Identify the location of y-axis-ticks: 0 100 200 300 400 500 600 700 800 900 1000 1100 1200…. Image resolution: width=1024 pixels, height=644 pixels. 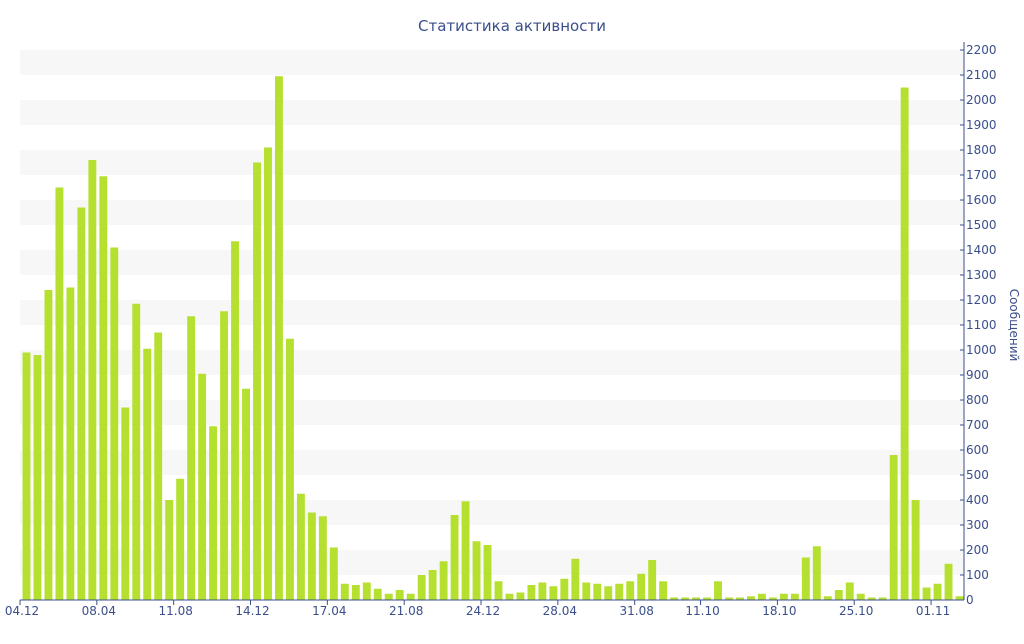
(978, 325).